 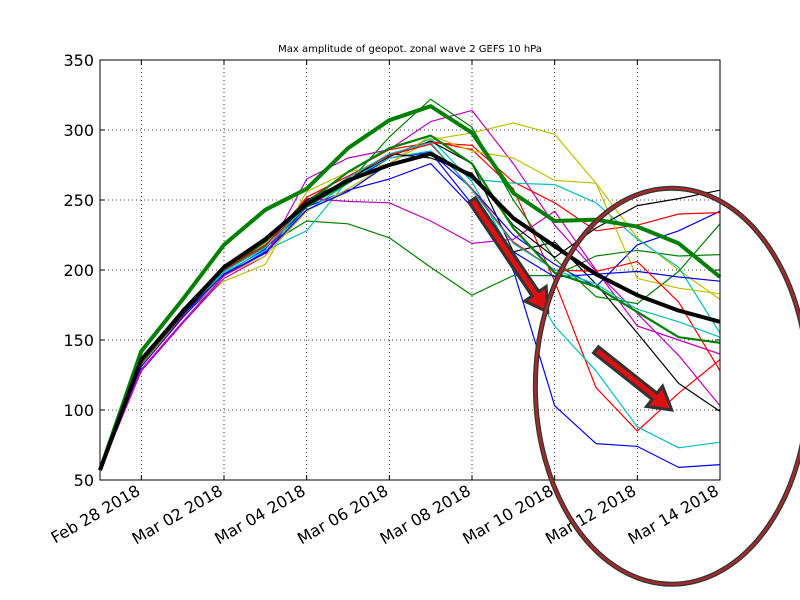 What do you see at coordinates (78, 60) in the screenshot?
I see `y-tick-label: 350` at bounding box center [78, 60].